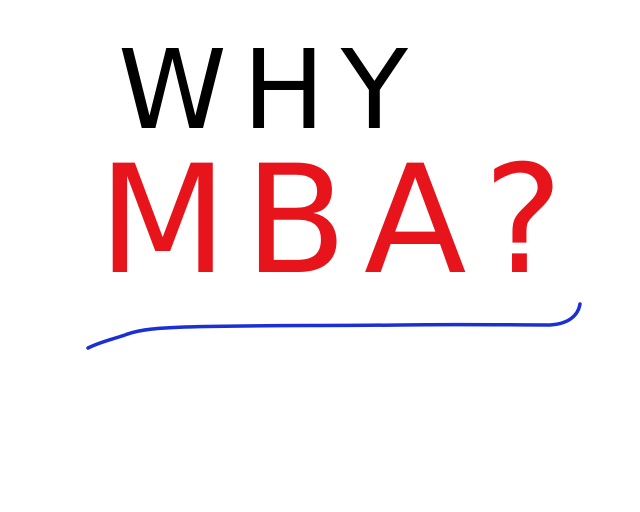  I want to click on hand-lettered-word: WHY, so click(263, 90).